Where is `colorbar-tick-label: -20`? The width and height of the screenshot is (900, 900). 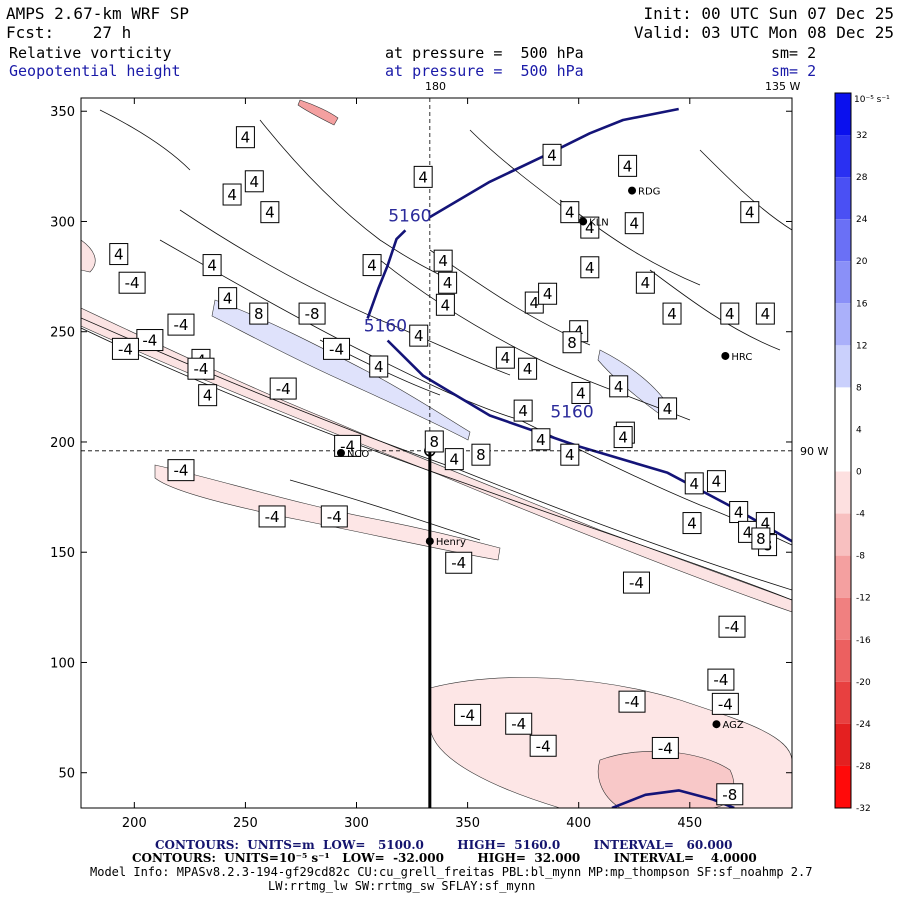
colorbar-tick-label: -20 is located at coordinates (863, 683).